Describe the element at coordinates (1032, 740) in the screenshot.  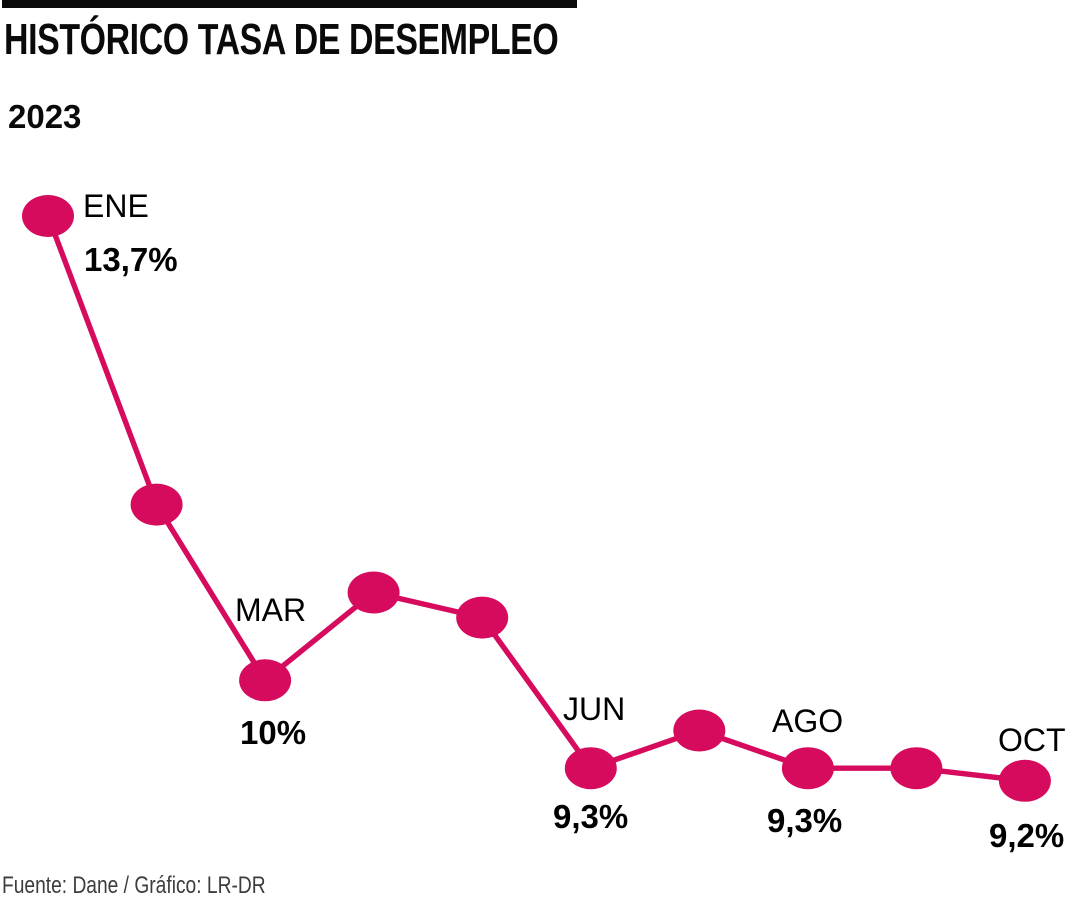
I see `month-label-oct: OCT` at that location.